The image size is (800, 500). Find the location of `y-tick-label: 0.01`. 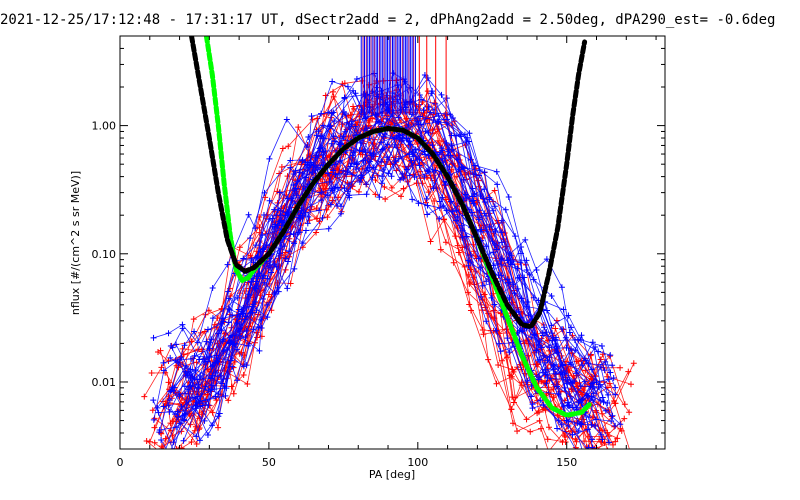

y-tick-label: 0.01 is located at coordinates (104, 382).